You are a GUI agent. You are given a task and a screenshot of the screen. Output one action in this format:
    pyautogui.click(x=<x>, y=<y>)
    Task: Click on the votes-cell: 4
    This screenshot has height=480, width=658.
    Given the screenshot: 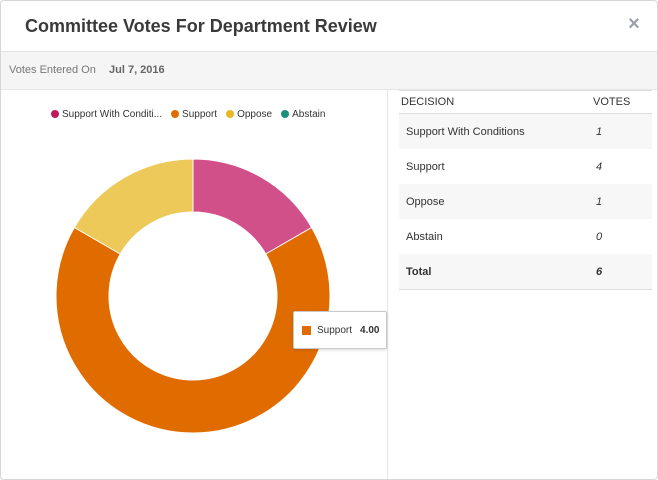 What is the action you would take?
    pyautogui.click(x=622, y=166)
    